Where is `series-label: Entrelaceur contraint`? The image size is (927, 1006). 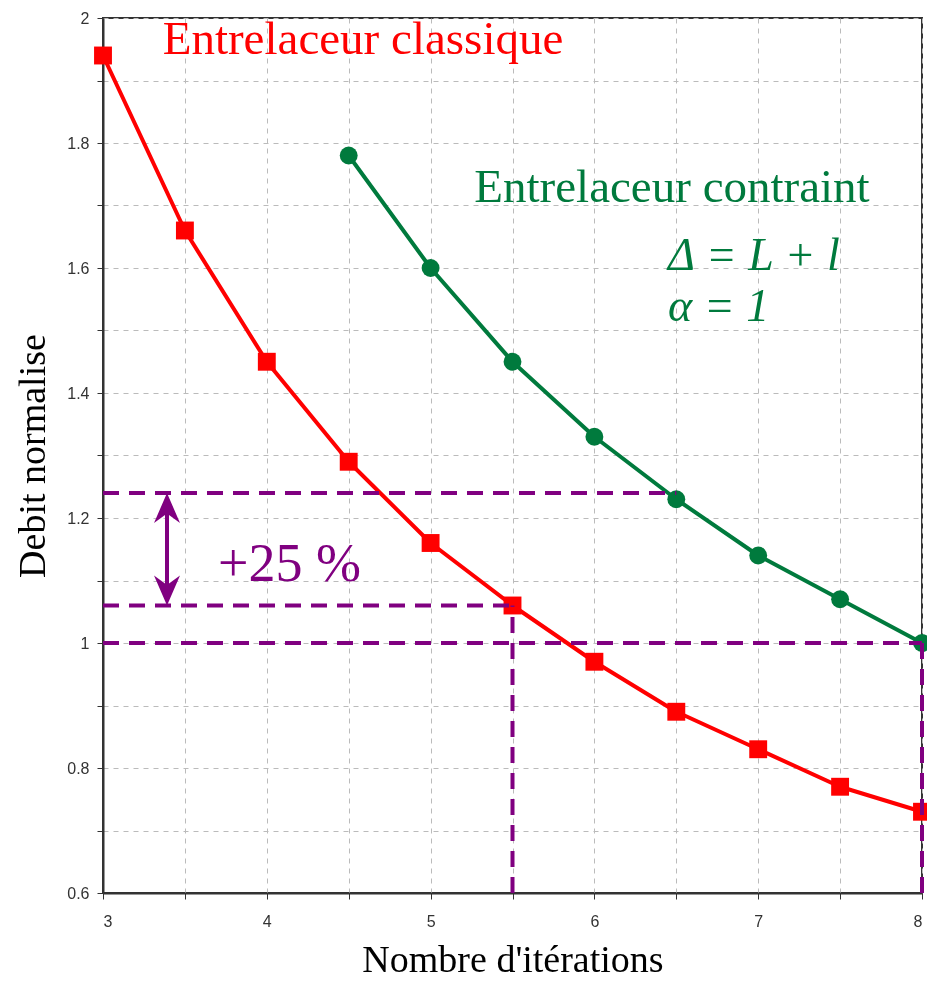
series-label: Entrelaceur contraint is located at coordinates (672, 186).